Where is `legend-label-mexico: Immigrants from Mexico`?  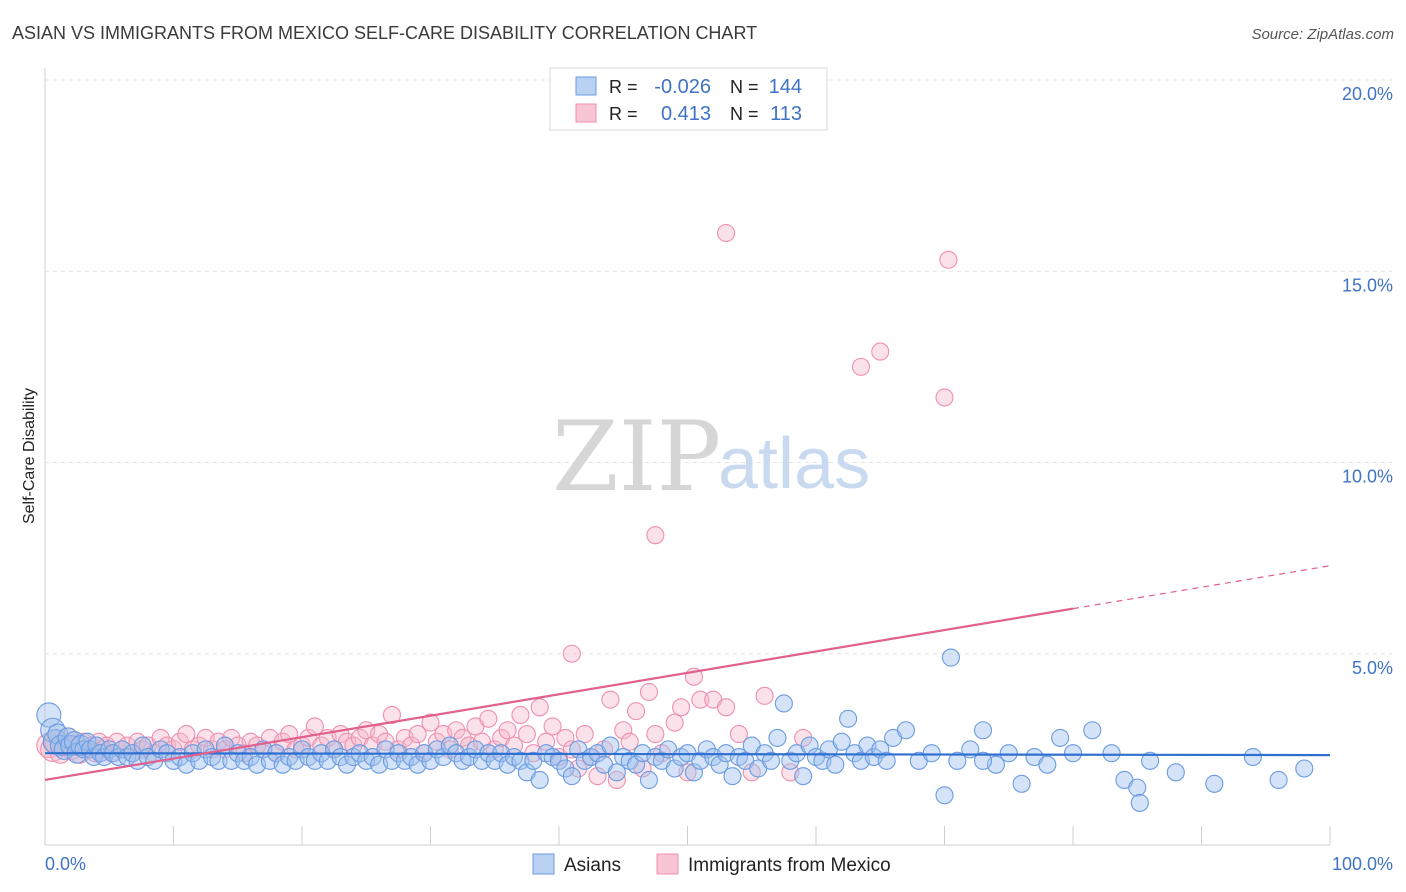 legend-label-mexico: Immigrants from Mexico is located at coordinates (789, 865).